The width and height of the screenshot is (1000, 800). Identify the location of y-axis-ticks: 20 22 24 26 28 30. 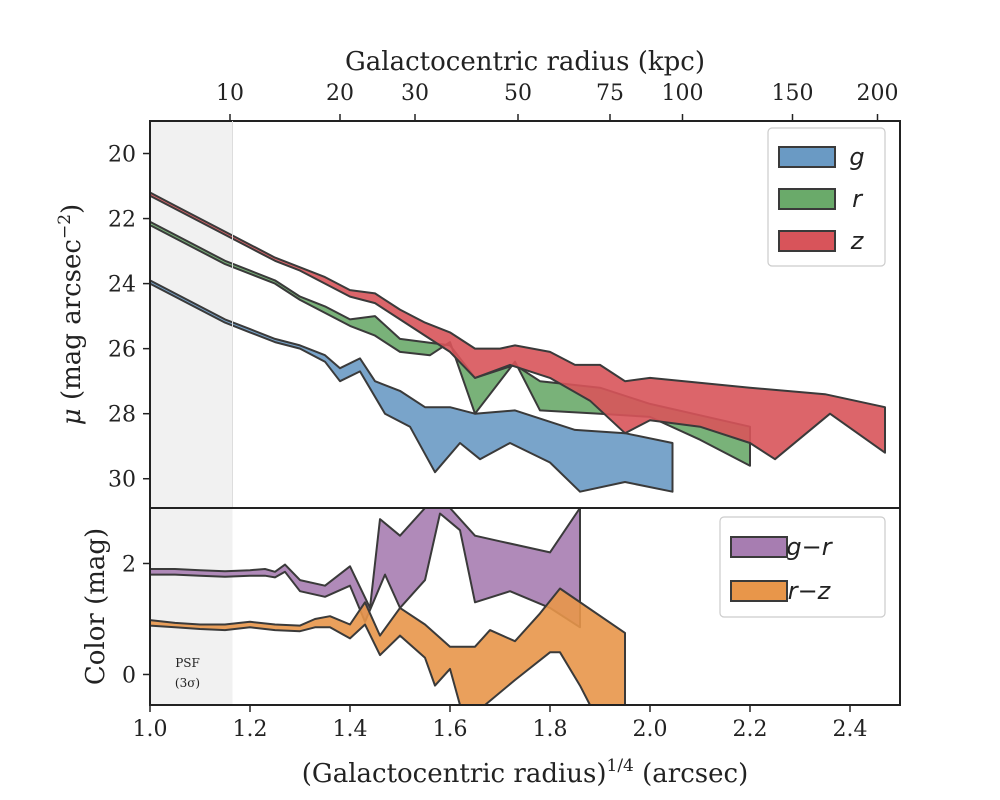
(129, 318).